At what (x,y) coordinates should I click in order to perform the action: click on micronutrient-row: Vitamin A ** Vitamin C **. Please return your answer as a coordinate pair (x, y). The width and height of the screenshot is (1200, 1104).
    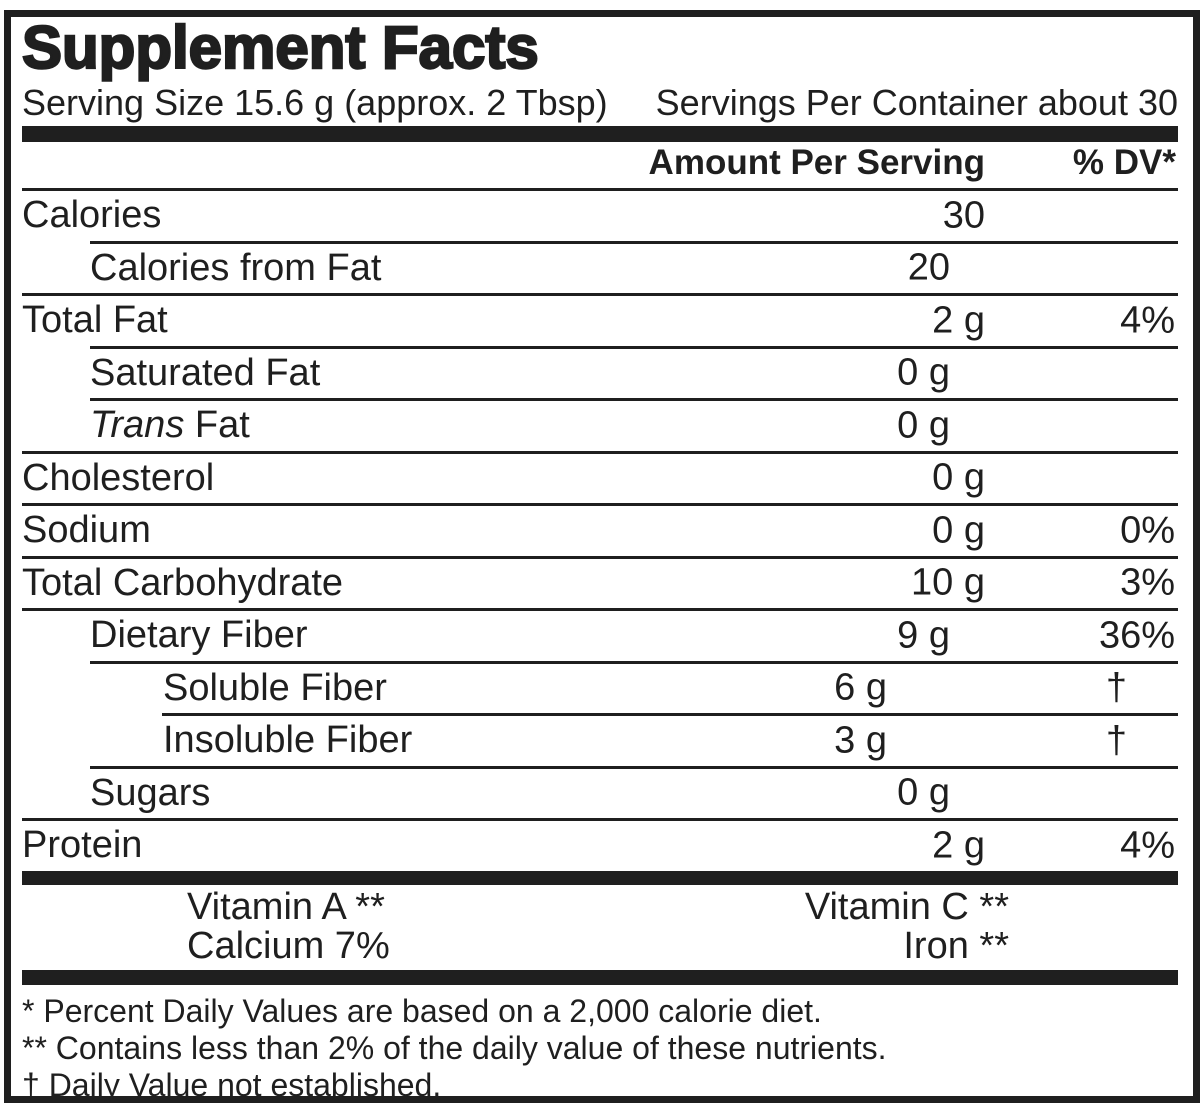
    Looking at the image, I should click on (598, 906).